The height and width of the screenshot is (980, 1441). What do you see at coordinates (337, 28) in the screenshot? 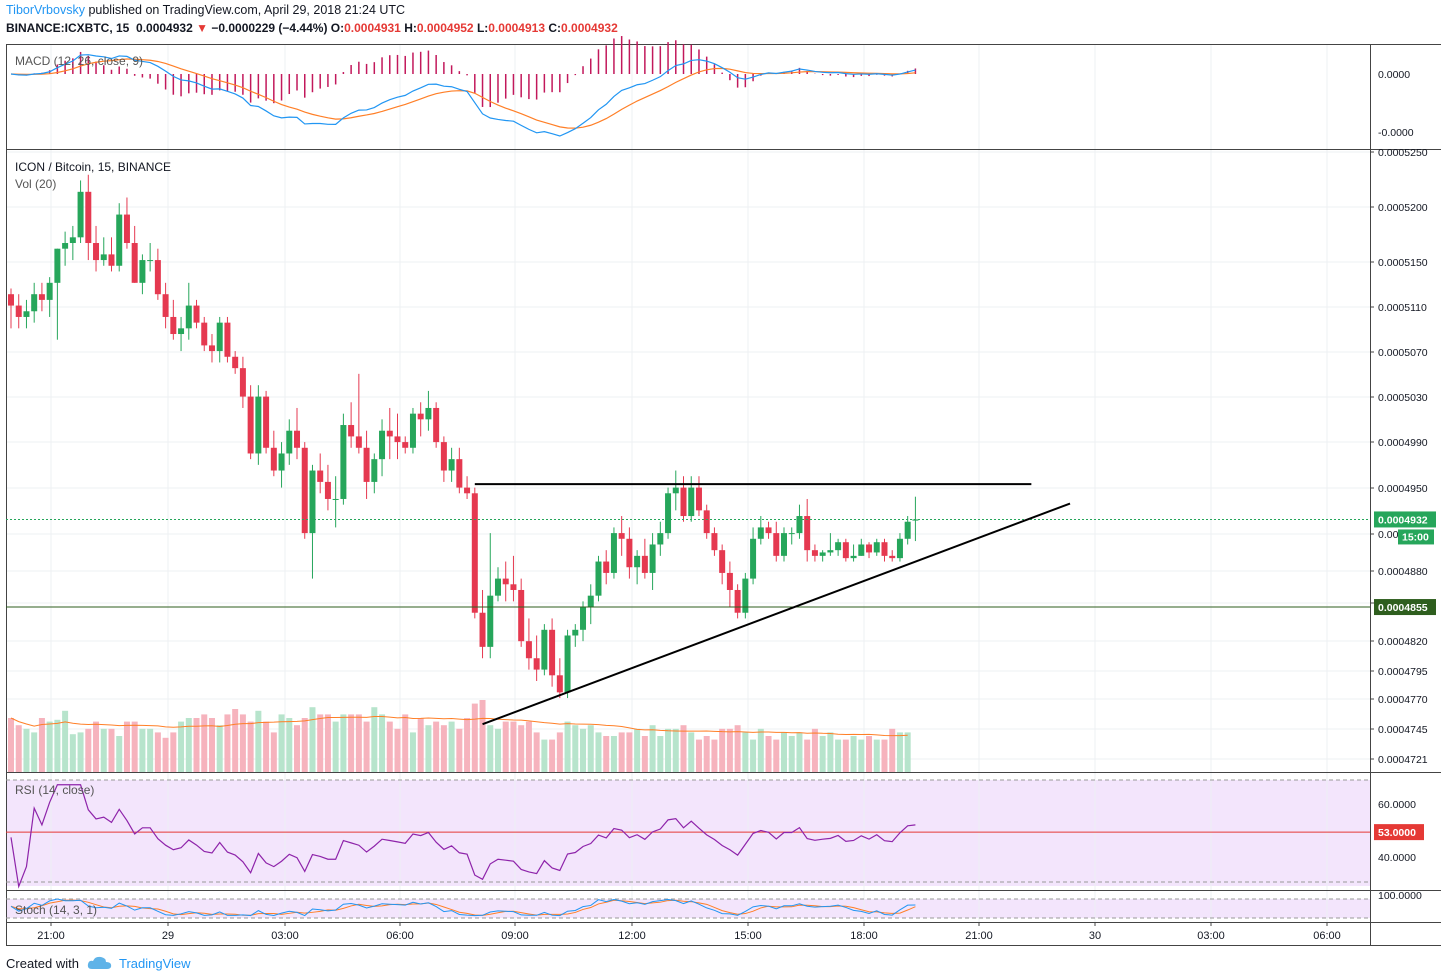
I see `open-label: O:` at bounding box center [337, 28].